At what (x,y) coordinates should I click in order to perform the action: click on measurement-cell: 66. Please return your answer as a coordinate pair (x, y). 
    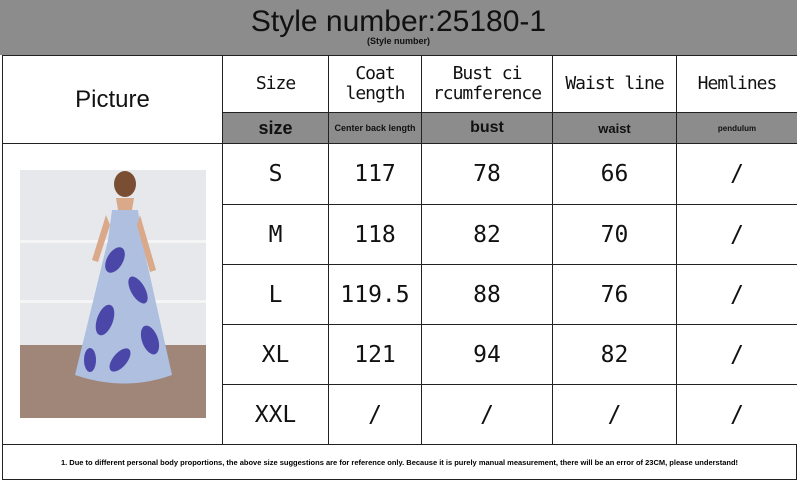
    Looking at the image, I should click on (614, 174).